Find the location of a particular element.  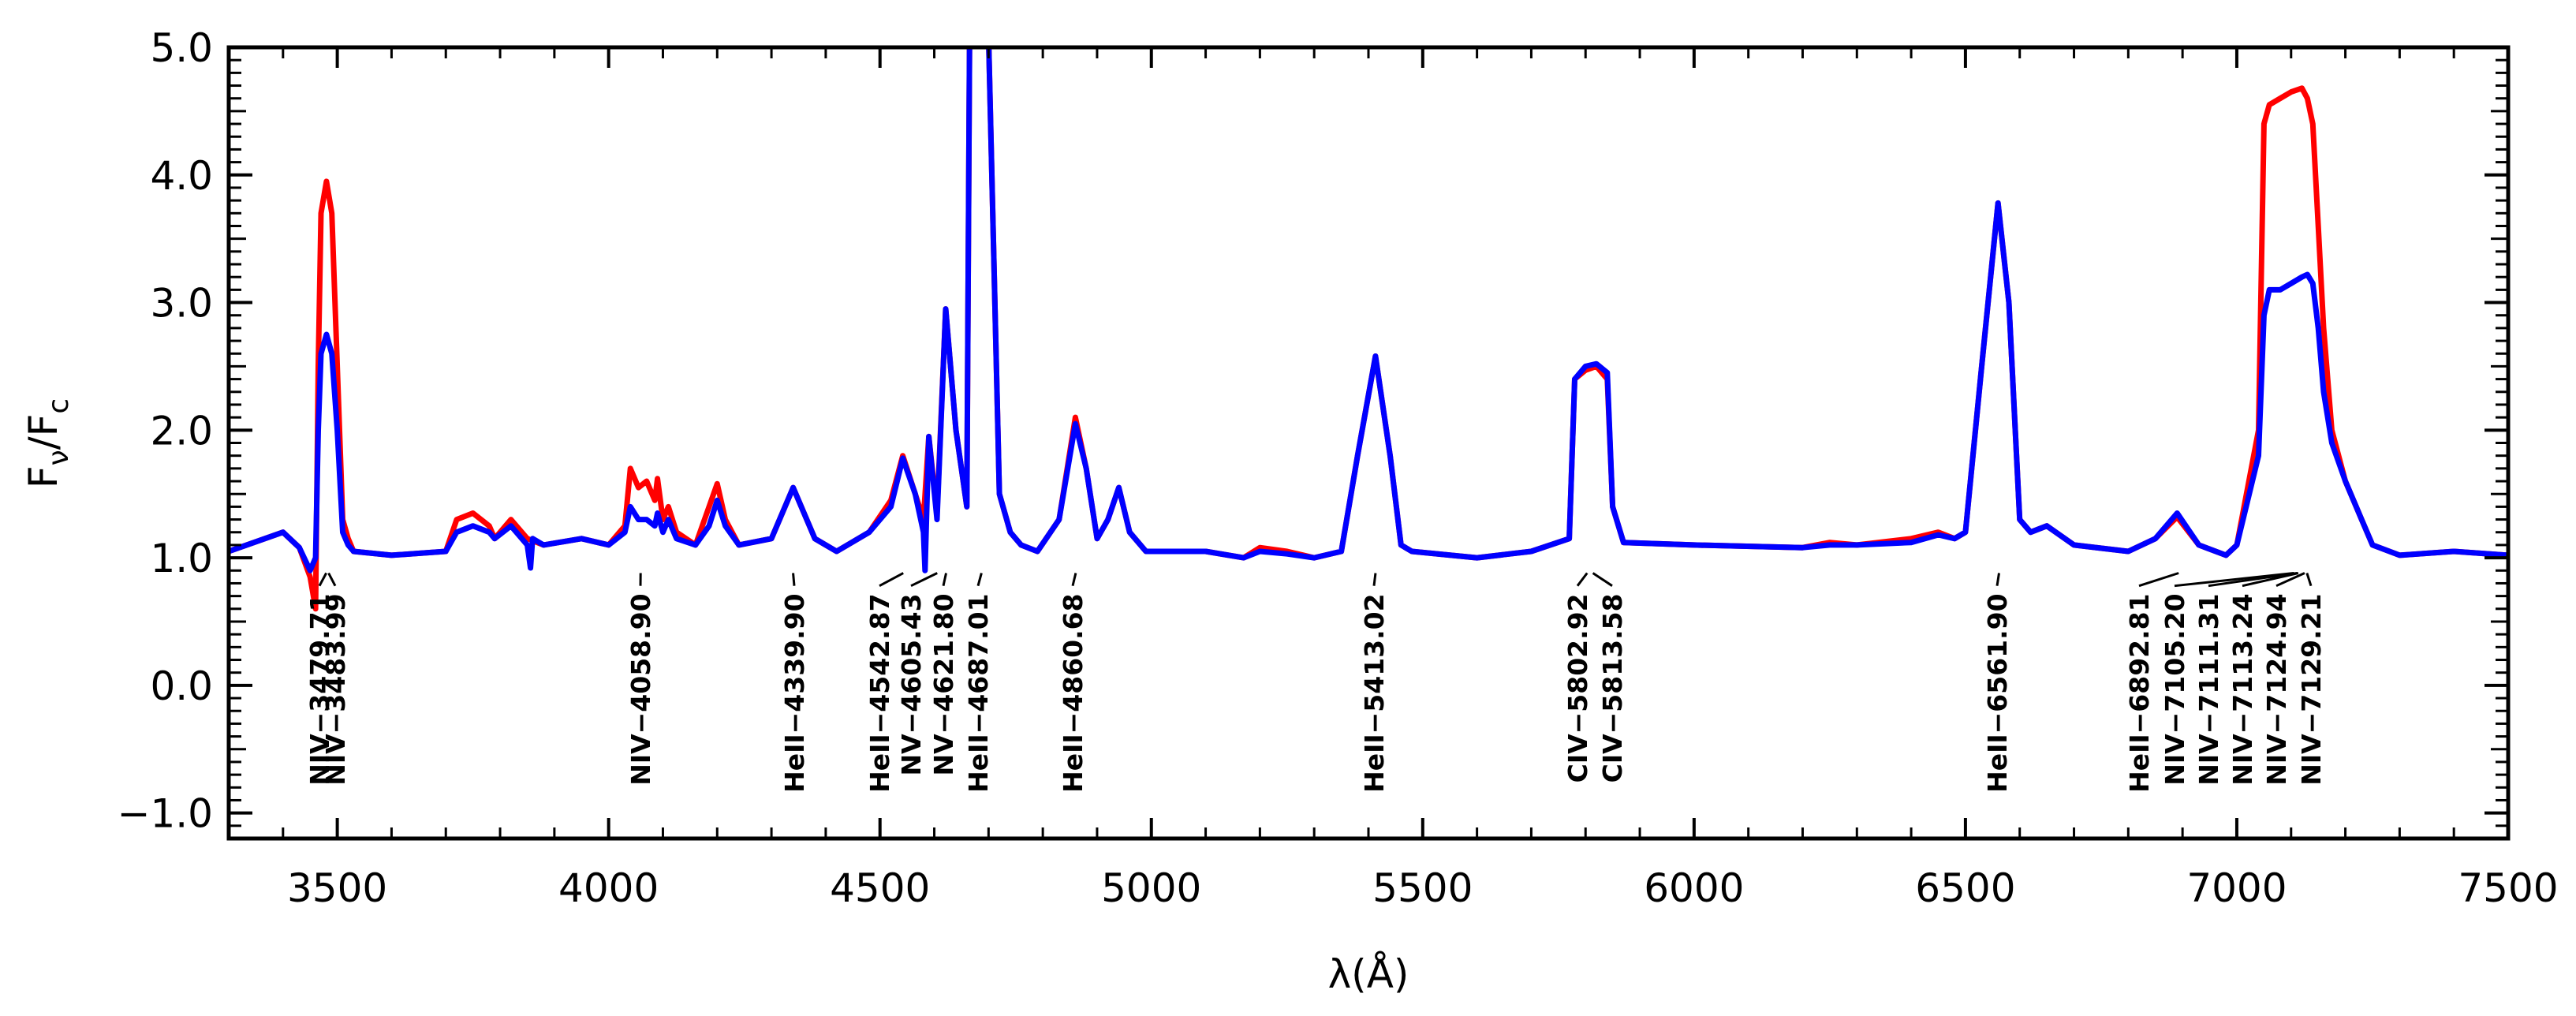

annotation-label: HeII−4687.01 is located at coordinates (978, 693).